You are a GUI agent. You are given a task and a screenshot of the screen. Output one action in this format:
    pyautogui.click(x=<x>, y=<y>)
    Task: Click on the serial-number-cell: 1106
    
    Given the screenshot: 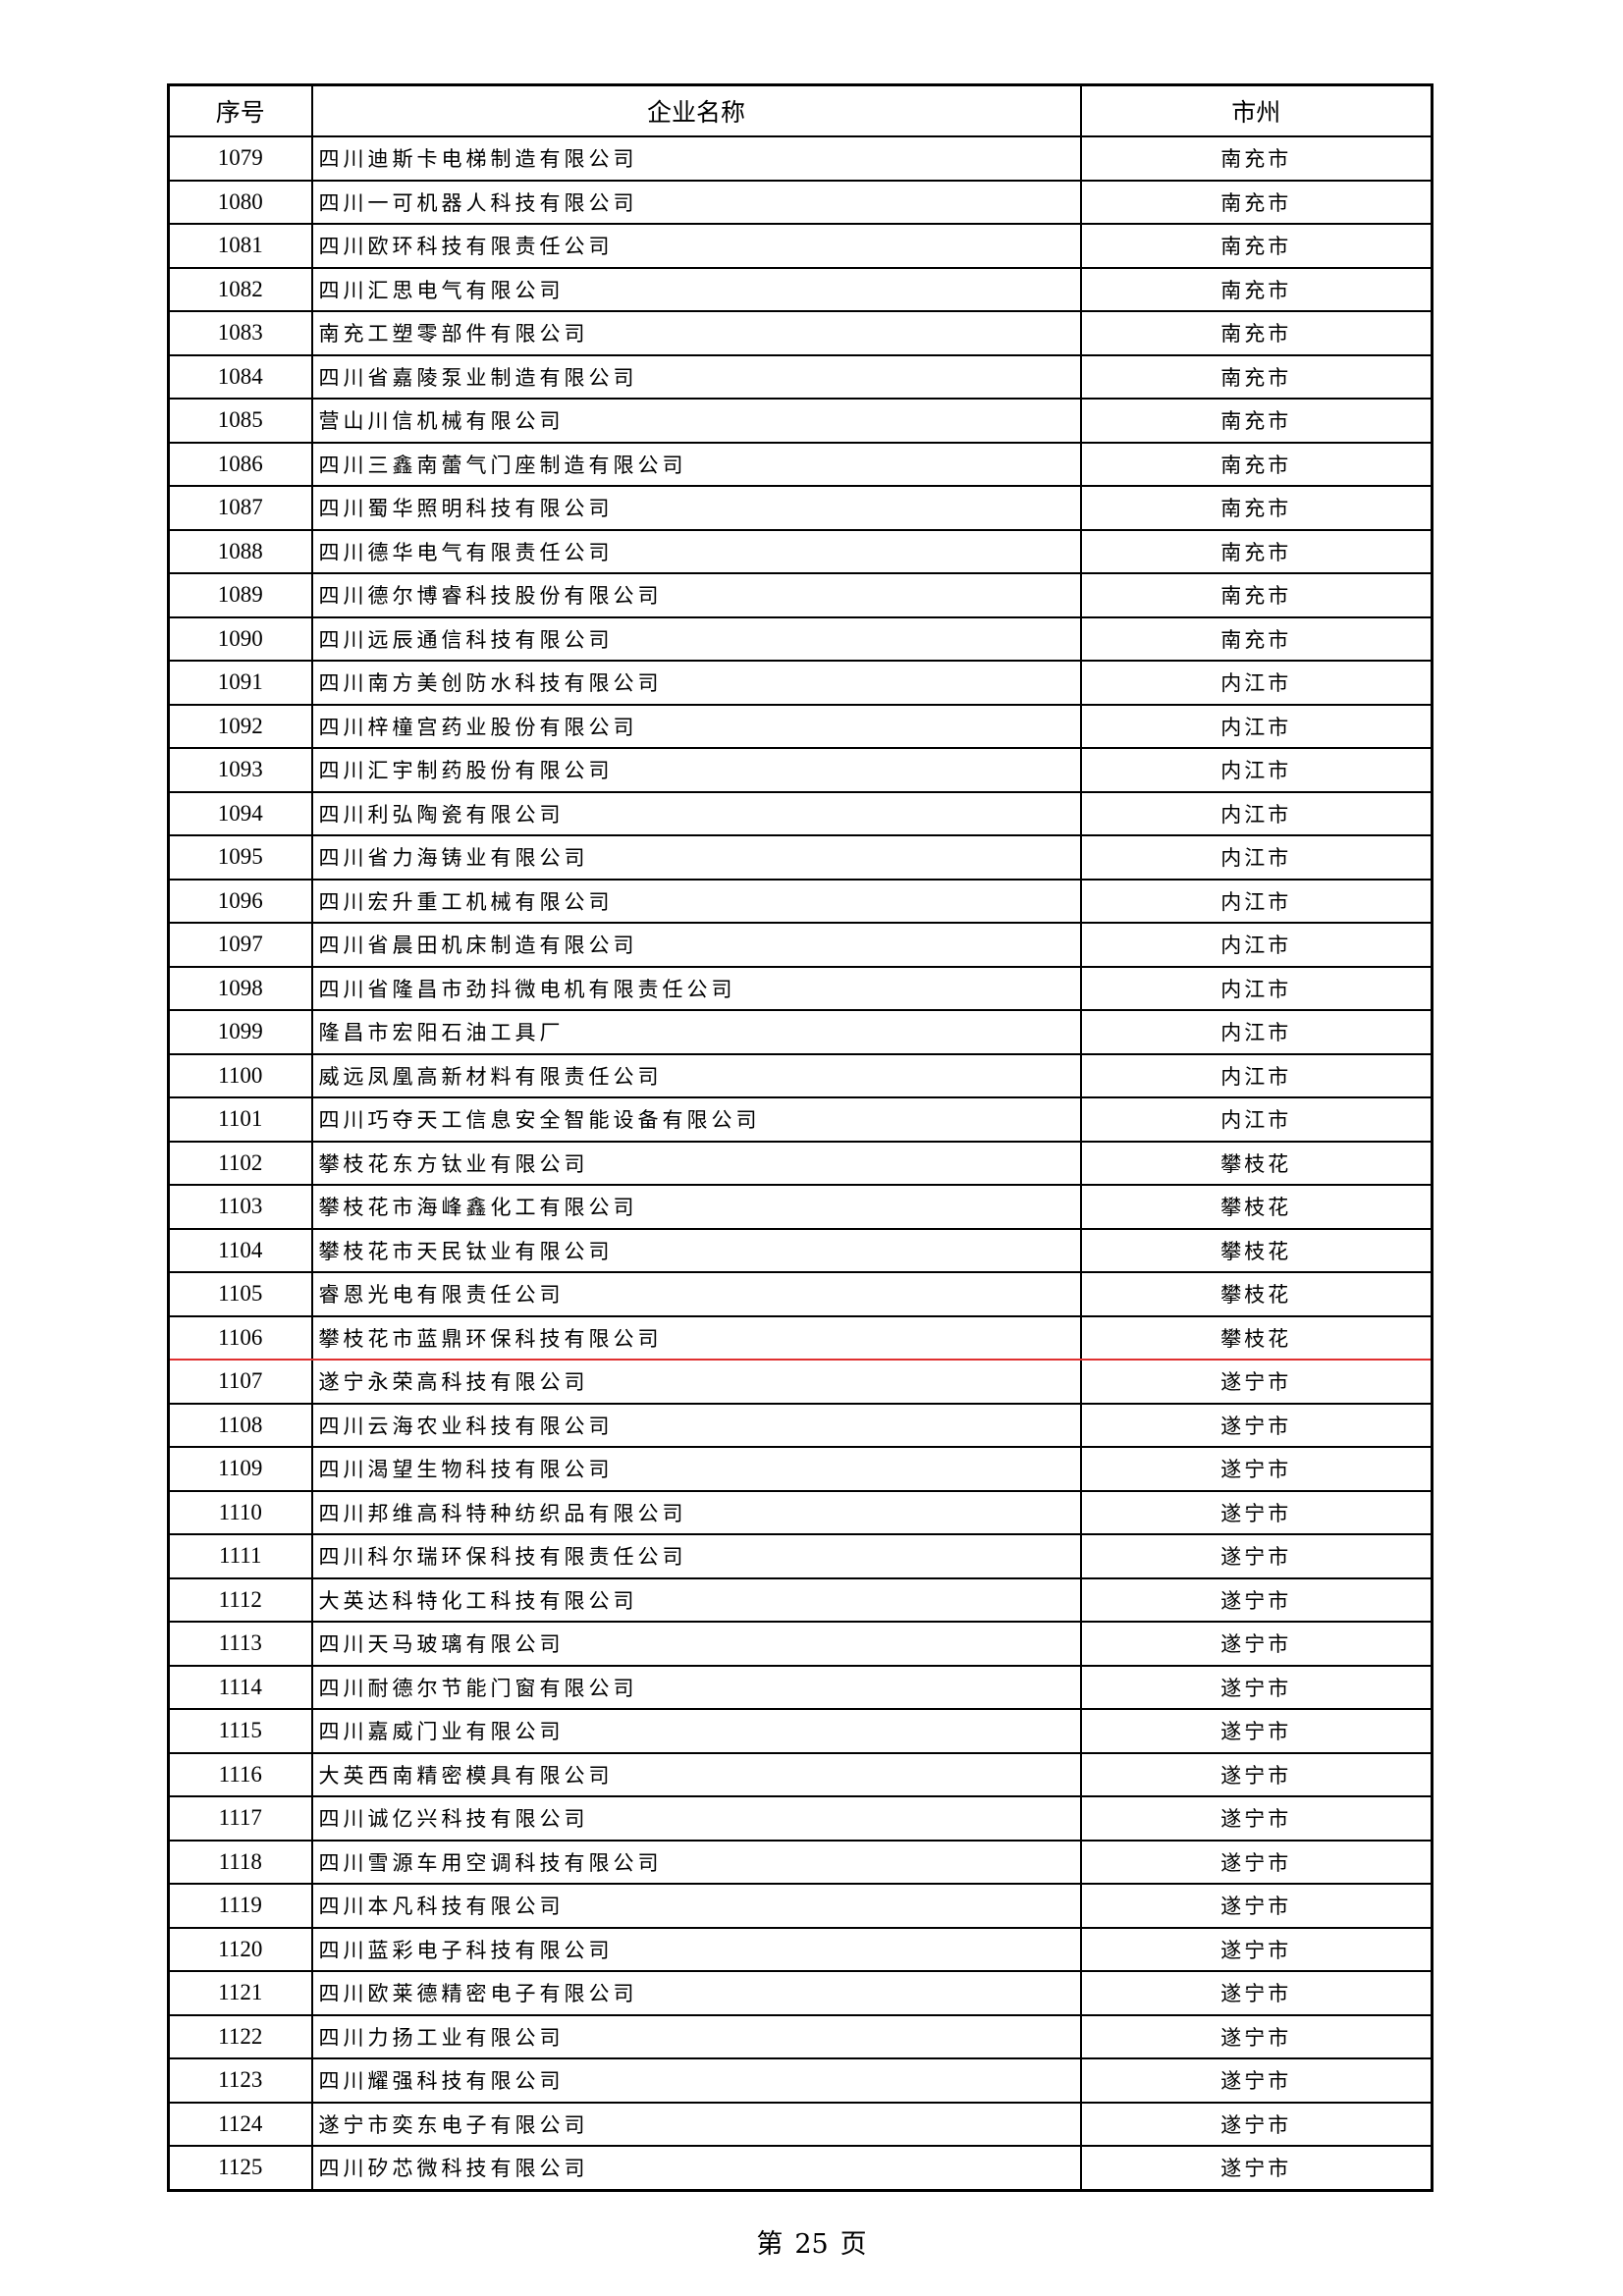 What is the action you would take?
    pyautogui.click(x=240, y=1338)
    